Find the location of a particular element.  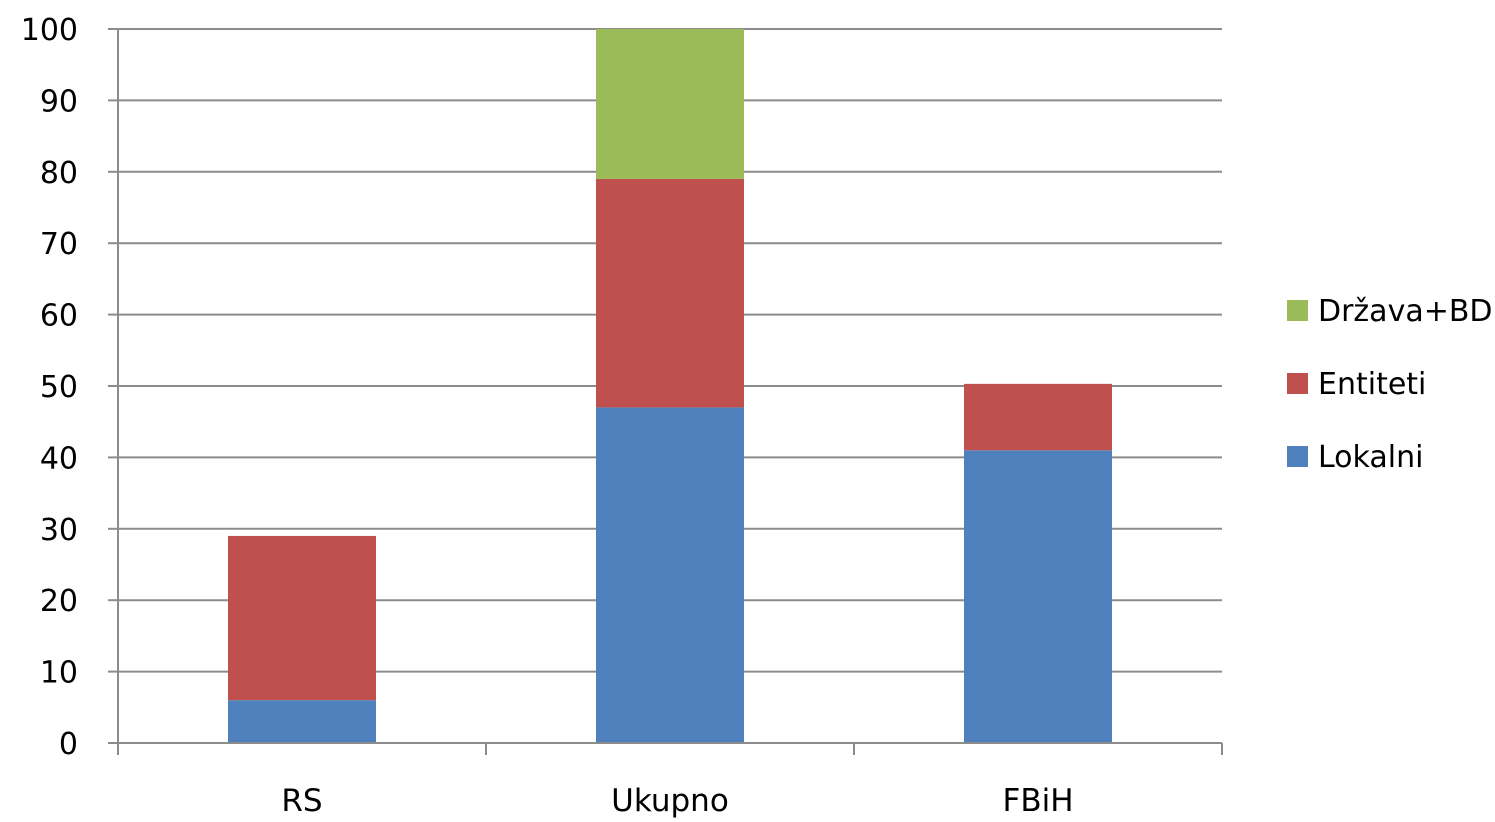

bar-fbih-entiteti is located at coordinates (1038, 417).